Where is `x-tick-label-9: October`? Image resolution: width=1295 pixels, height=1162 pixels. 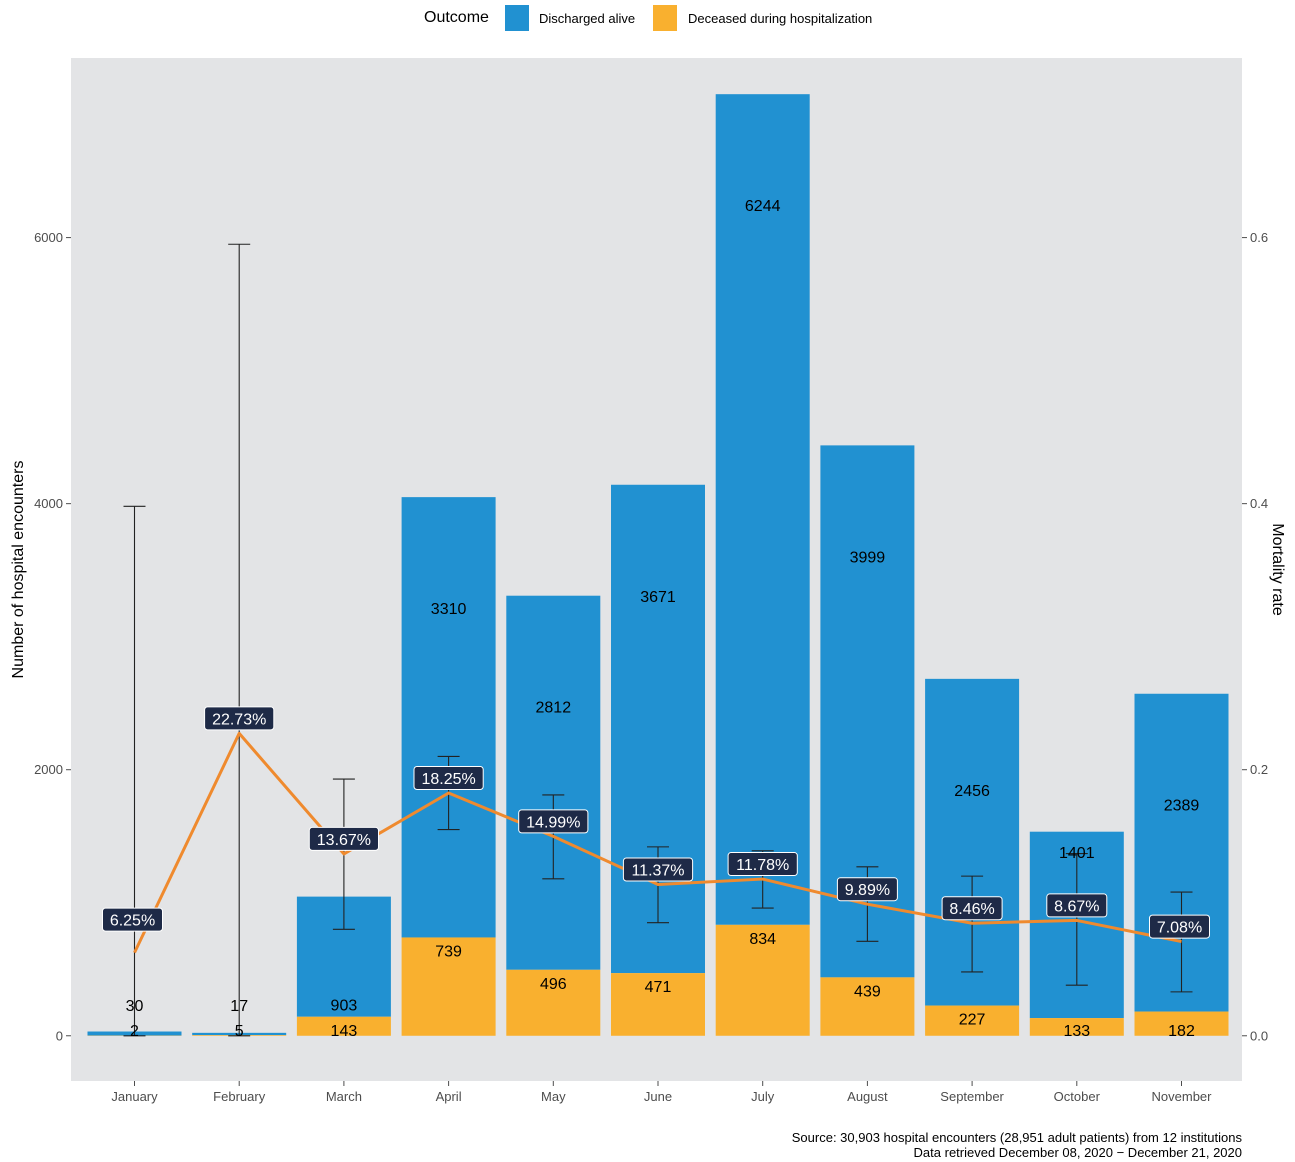 x-tick-label-9: October is located at coordinates (1077, 1096).